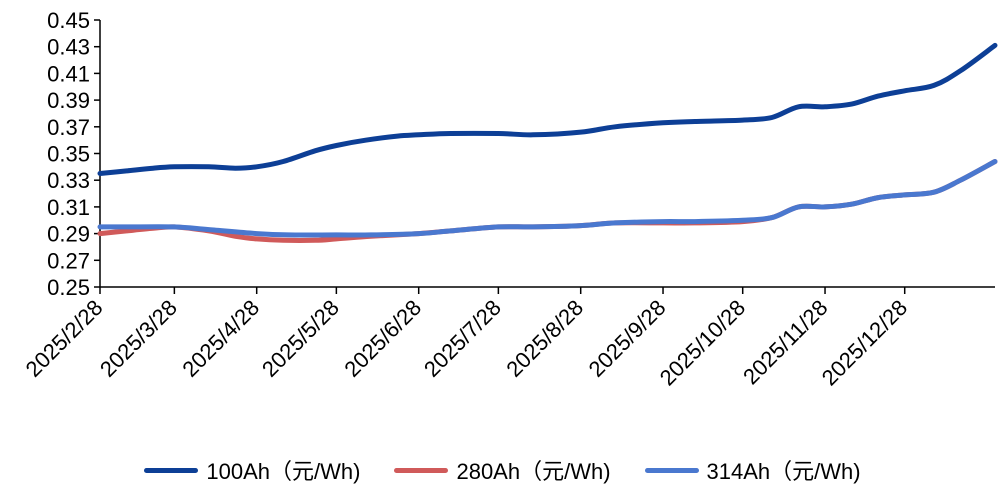 This screenshot has width=1005, height=488. Describe the element at coordinates (783, 471) in the screenshot. I see `legend-label-2: 314Ah（元/Wh)` at that location.